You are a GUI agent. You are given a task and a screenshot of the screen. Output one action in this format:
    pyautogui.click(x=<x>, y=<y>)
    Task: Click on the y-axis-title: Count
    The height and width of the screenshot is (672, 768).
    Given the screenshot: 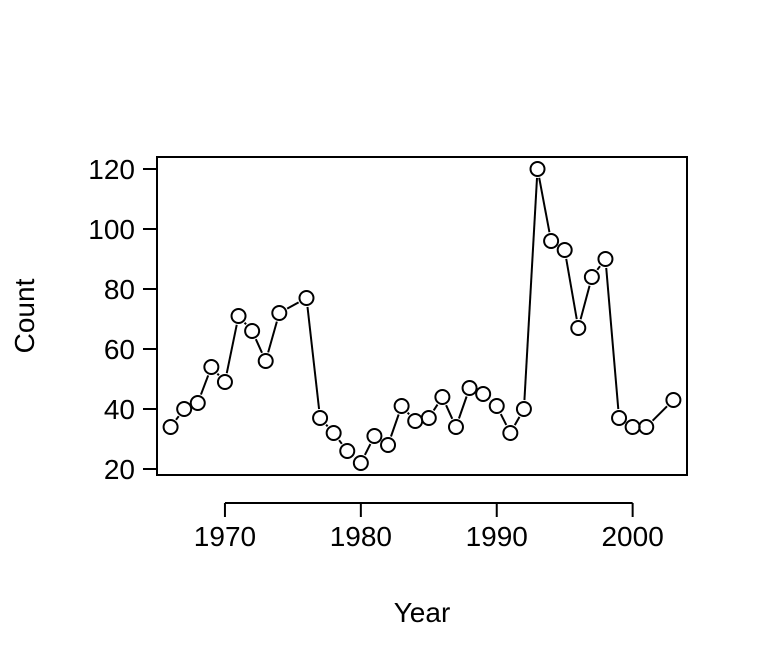 What is the action you would take?
    pyautogui.click(x=24, y=315)
    